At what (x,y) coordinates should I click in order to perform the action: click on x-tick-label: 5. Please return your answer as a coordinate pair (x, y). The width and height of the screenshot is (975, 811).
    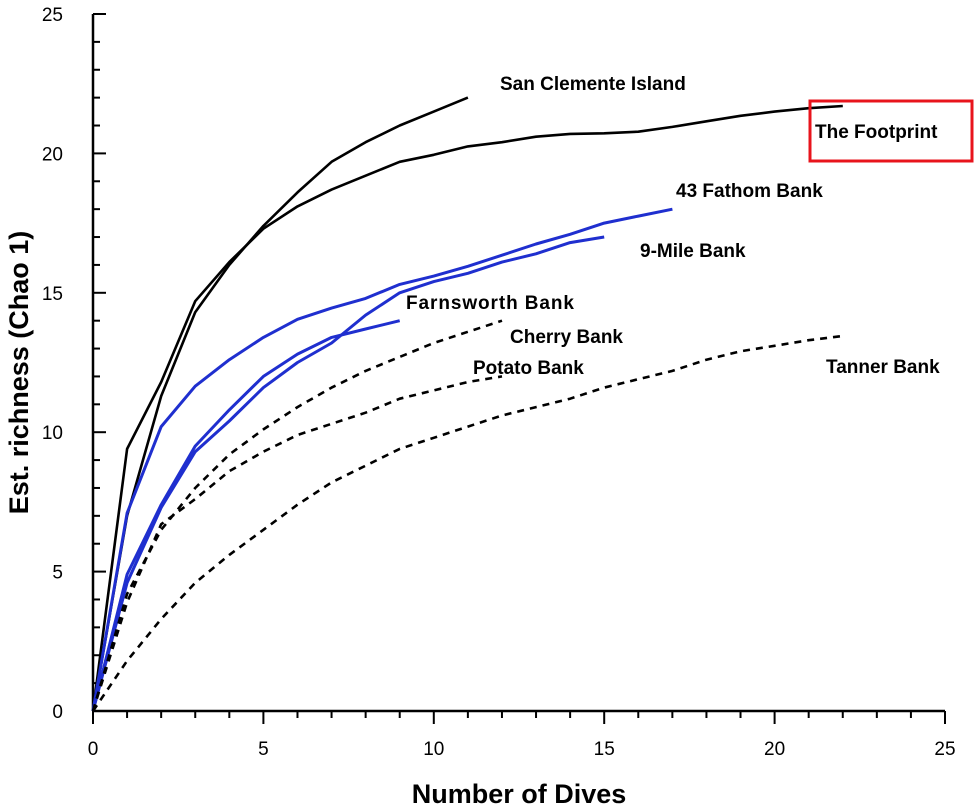
    Looking at the image, I should click on (263, 749).